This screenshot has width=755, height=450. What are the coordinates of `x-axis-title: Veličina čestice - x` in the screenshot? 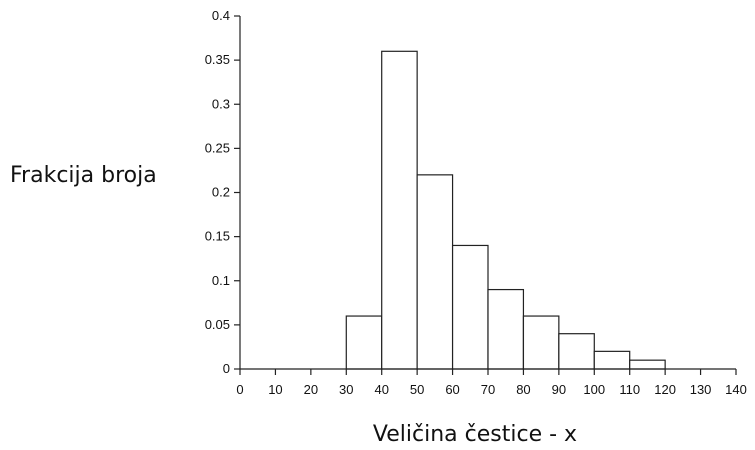 It's located at (475, 434).